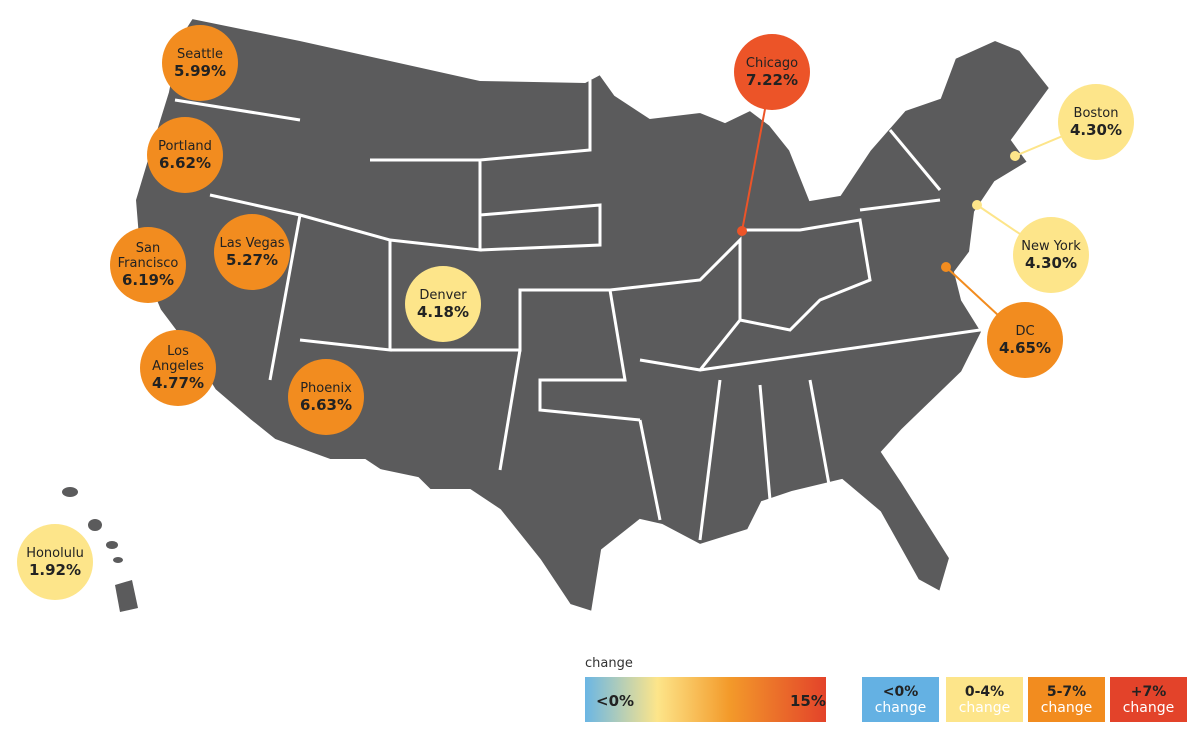 This screenshot has height=736, width=1200. I want to click on city-name: San Francisco, so click(148, 256).